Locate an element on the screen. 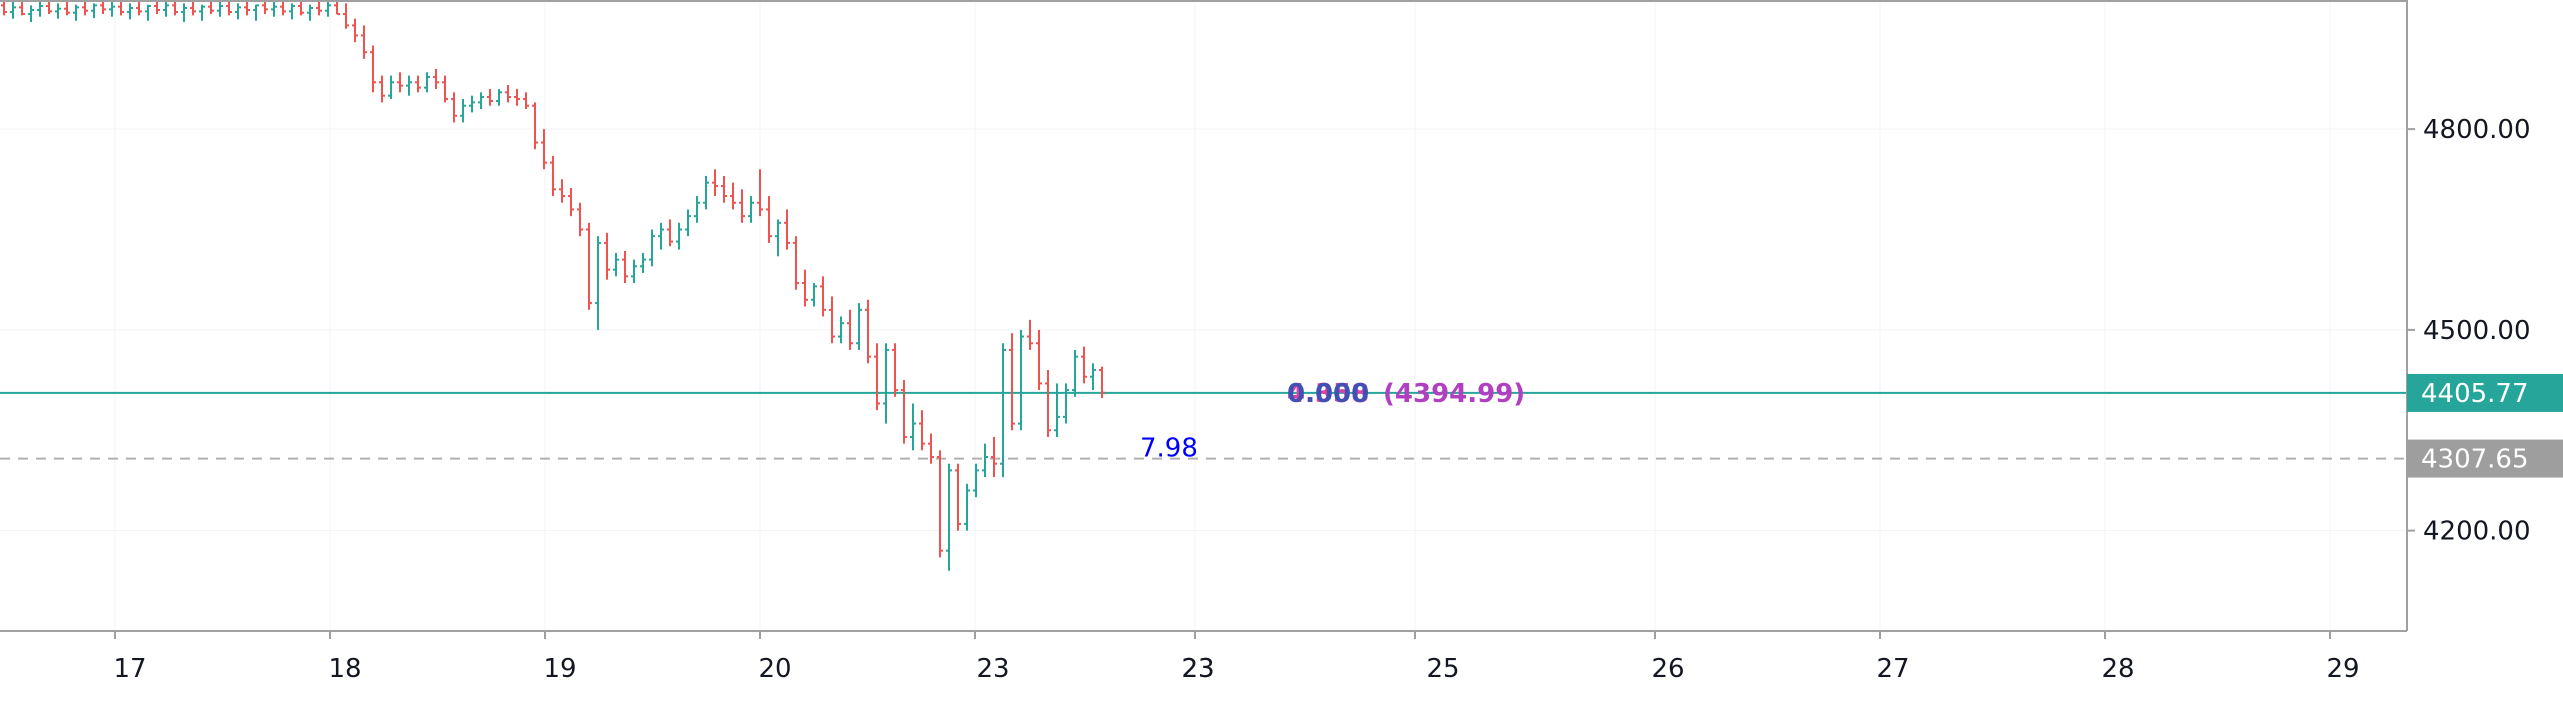 This screenshot has height=703, width=2563. reference-price-label: 4307.65 is located at coordinates (2475, 460).